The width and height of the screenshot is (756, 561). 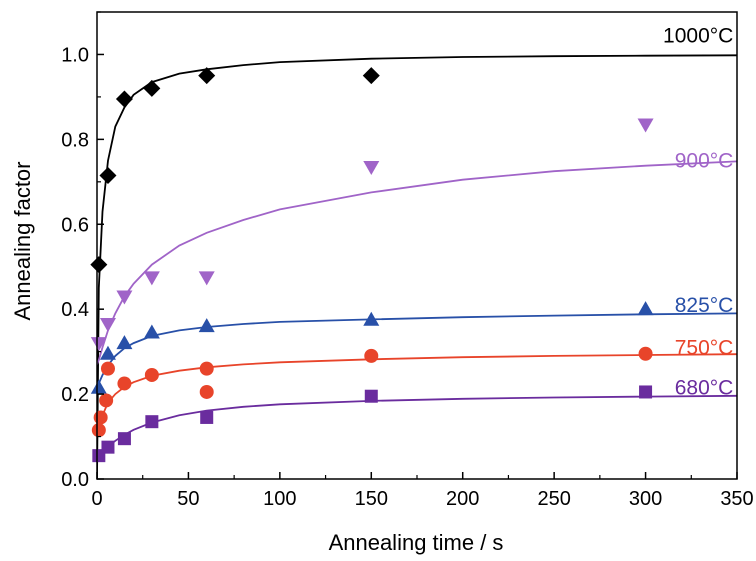 What do you see at coordinates (75, 310) in the screenshot?
I see `y-tick-label: 0.4` at bounding box center [75, 310].